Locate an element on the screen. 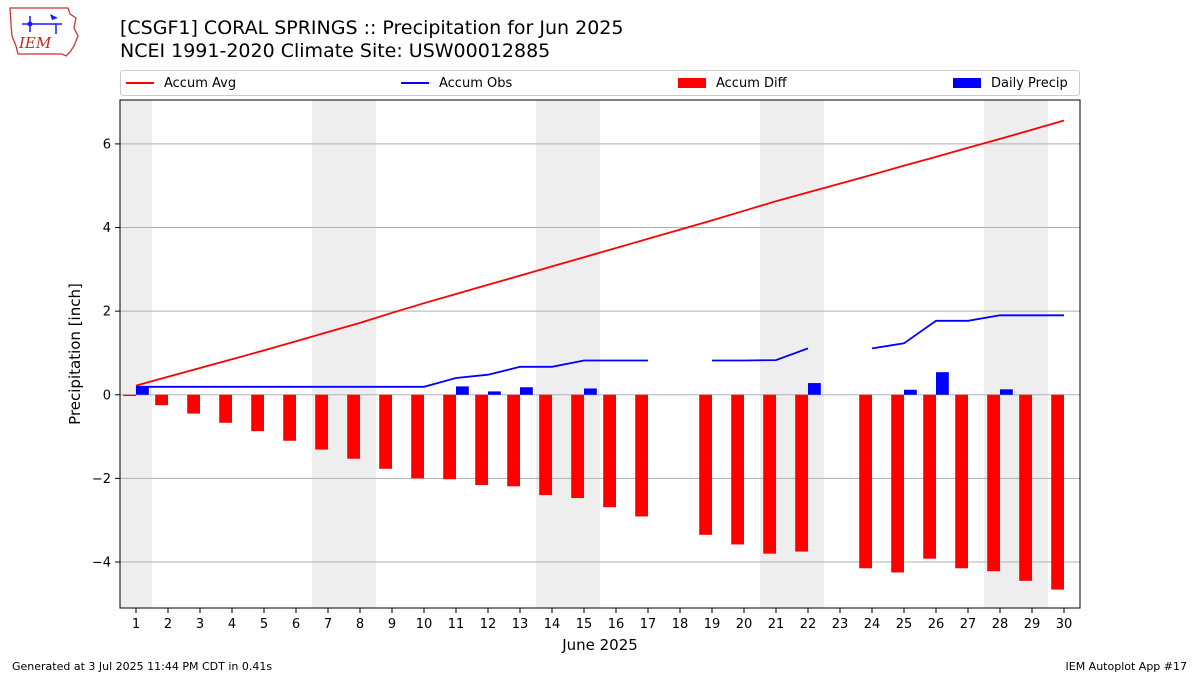 Image resolution: width=1200 pixels, height=675 pixels. x-tick-label: 5 is located at coordinates (264, 624).